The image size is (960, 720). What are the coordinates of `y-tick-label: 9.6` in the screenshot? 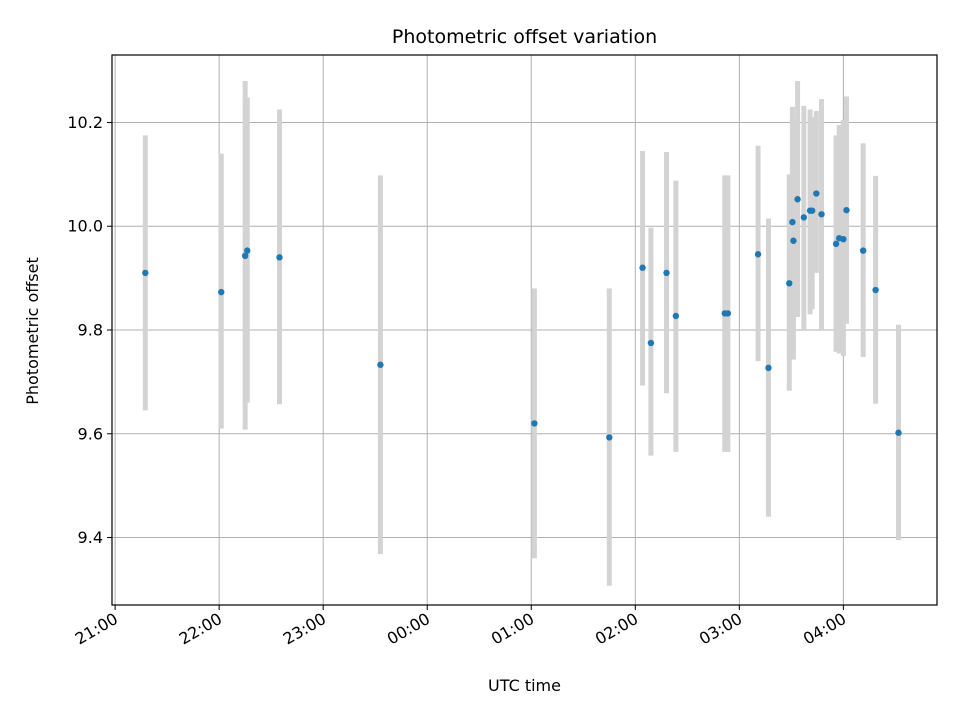 It's located at (90, 433).